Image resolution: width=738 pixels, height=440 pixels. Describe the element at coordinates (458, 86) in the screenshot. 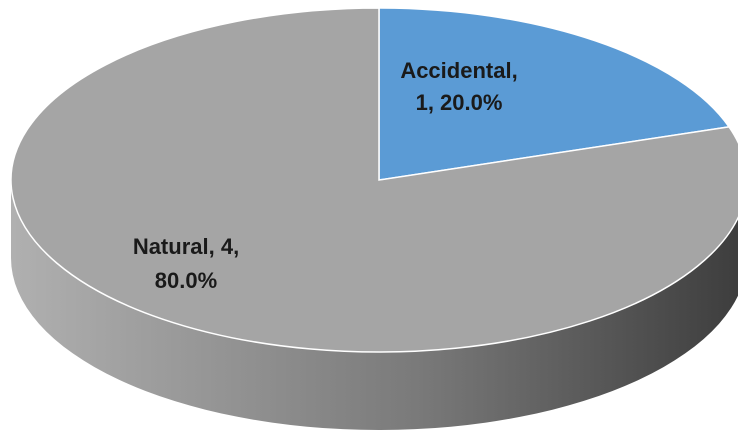

I see `pie-label-accidental: Accidental, 1, 20.0%` at that location.